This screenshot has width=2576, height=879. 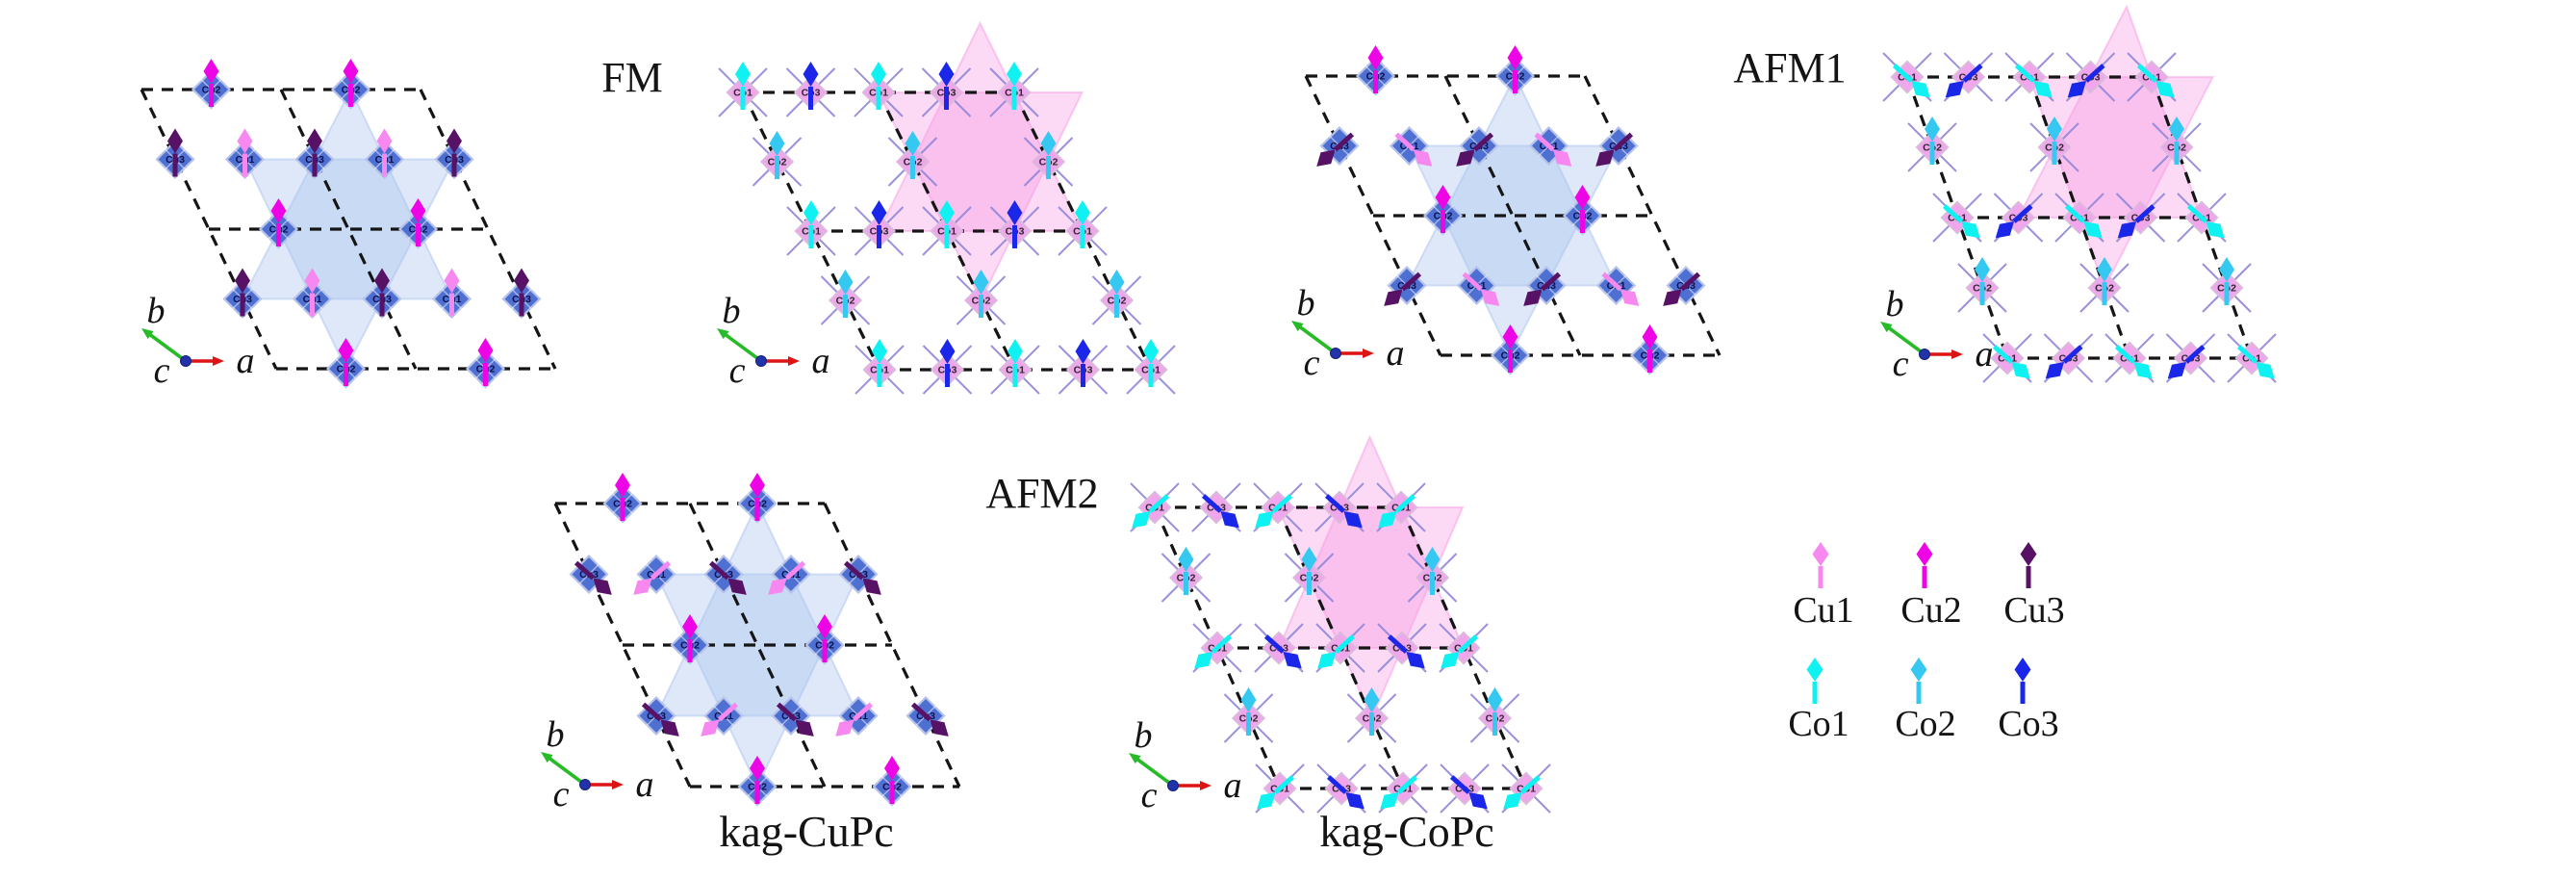 I want to click on legend-label-cu1: Cu1, so click(x=1823, y=610).